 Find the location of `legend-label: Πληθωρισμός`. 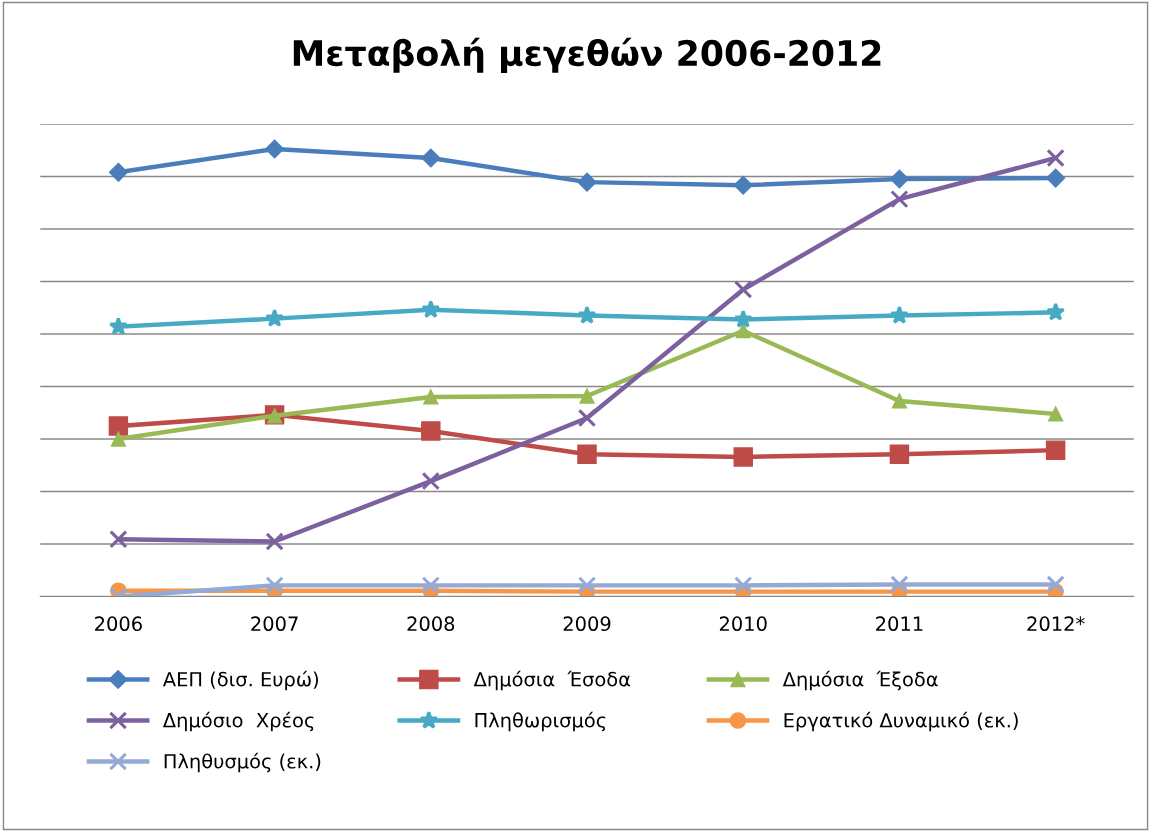

legend-label: Πληθωρισμός is located at coordinates (540, 721).